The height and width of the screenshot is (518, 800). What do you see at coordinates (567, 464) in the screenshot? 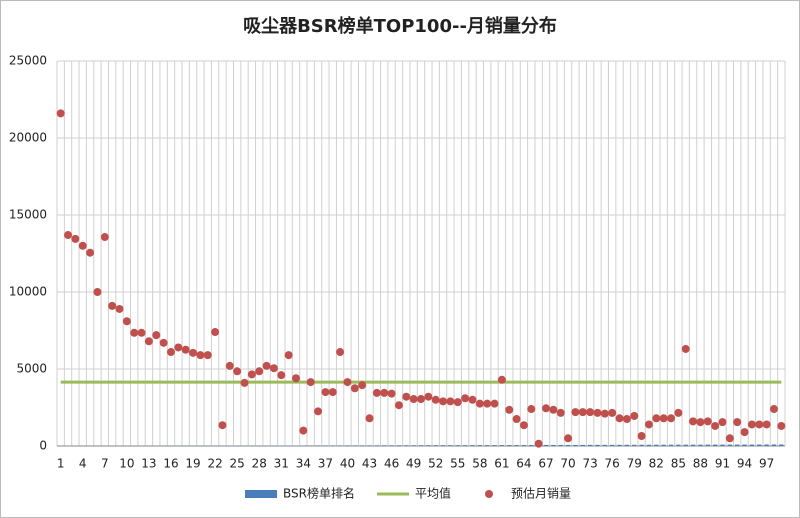
I see `x-tick-label: 70` at bounding box center [567, 464].